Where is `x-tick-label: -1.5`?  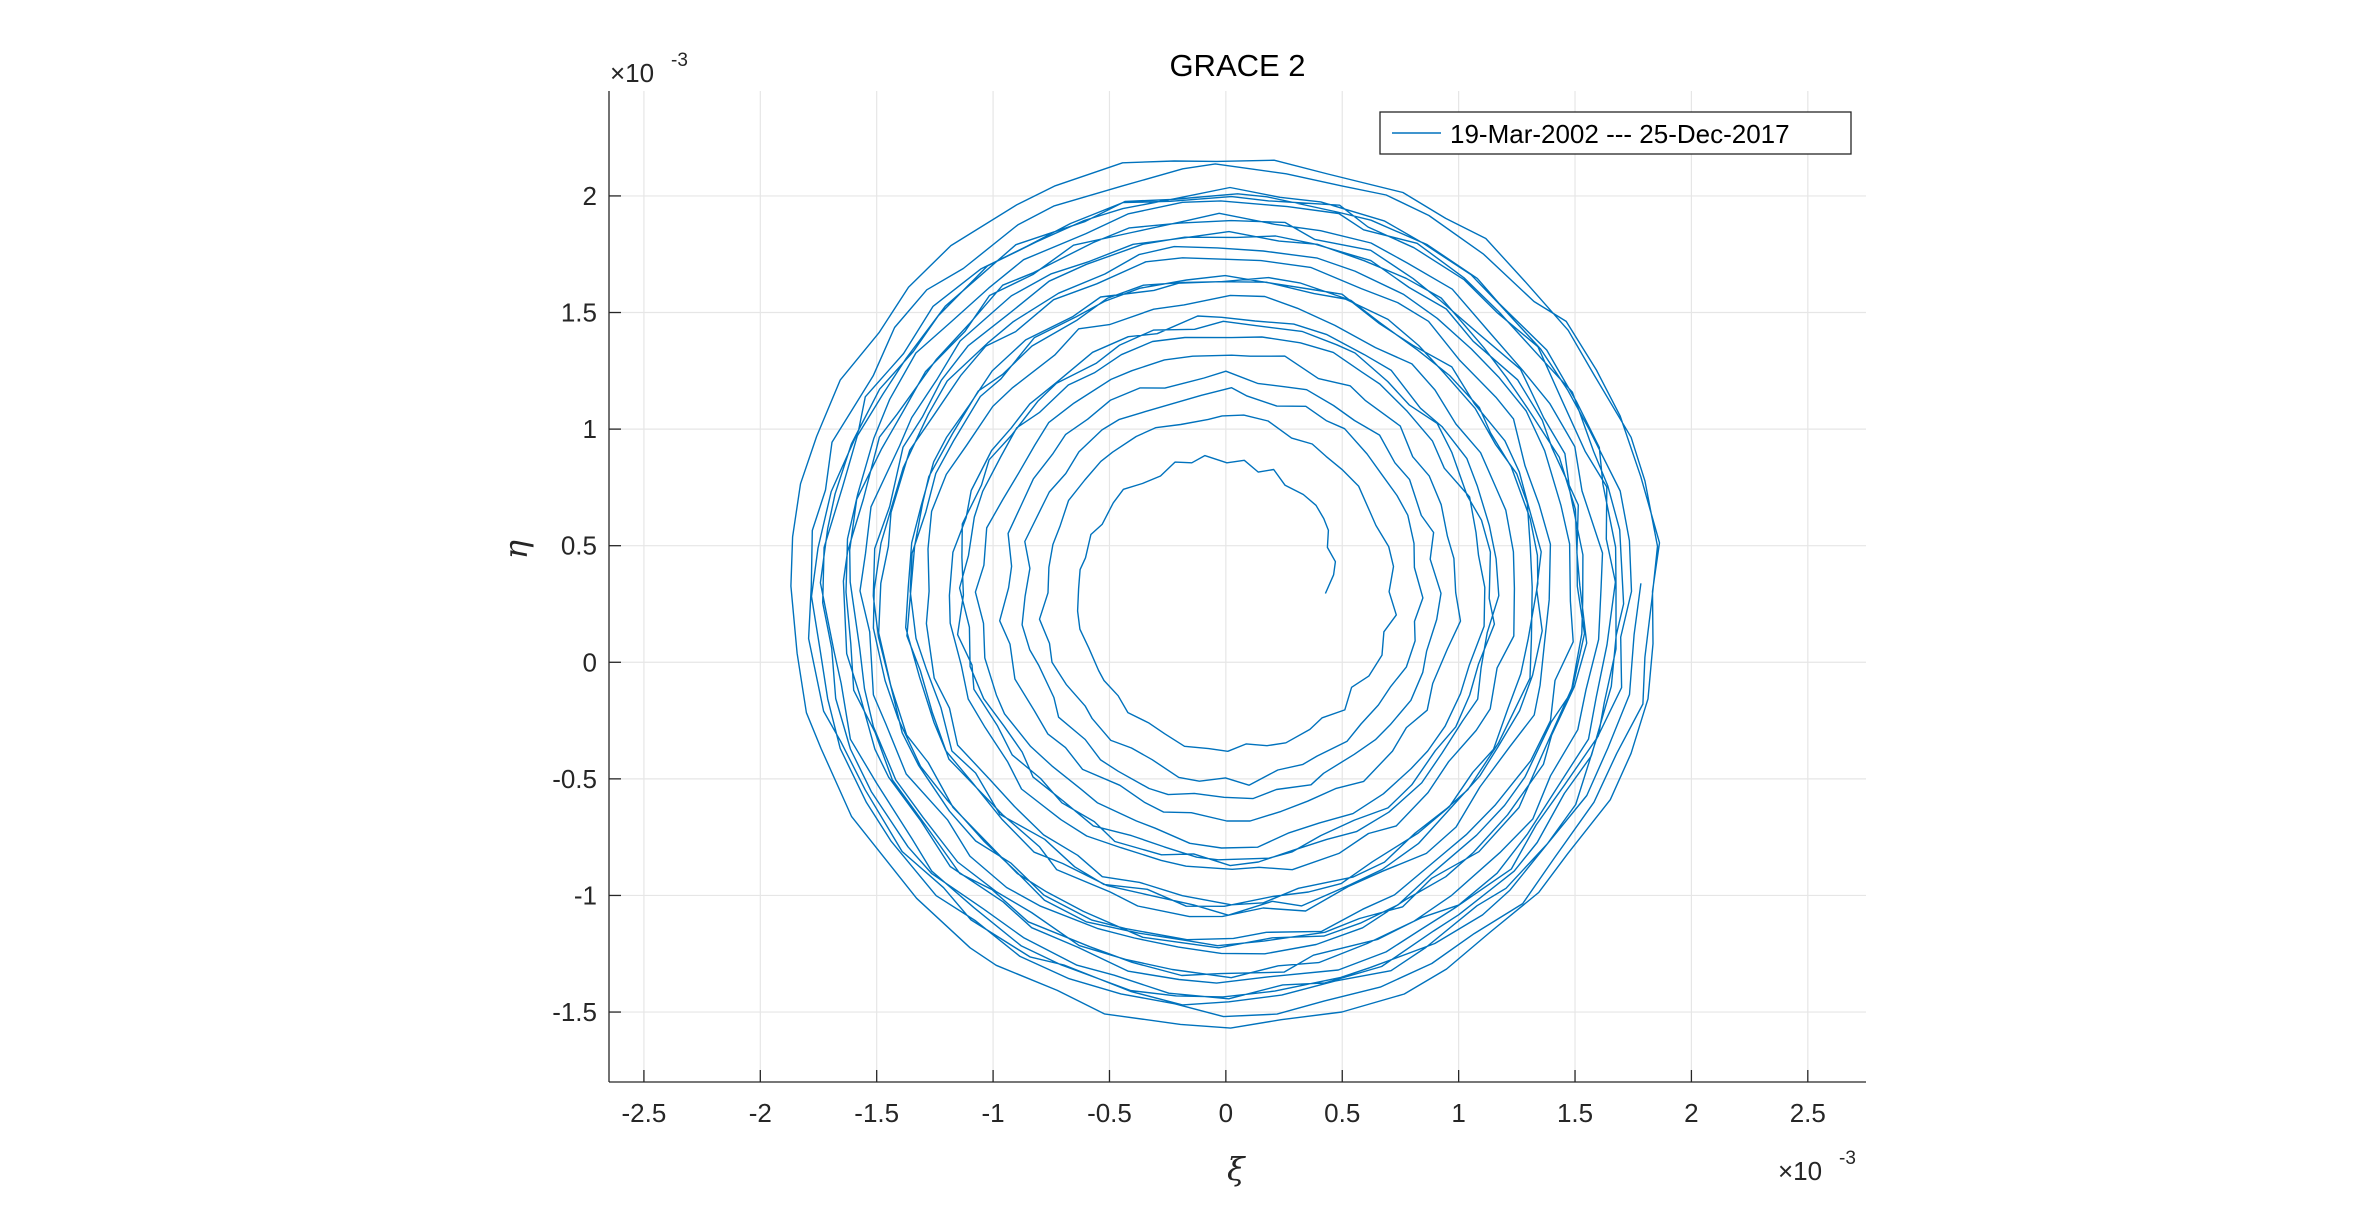 x-tick-label: -1.5 is located at coordinates (876, 1113).